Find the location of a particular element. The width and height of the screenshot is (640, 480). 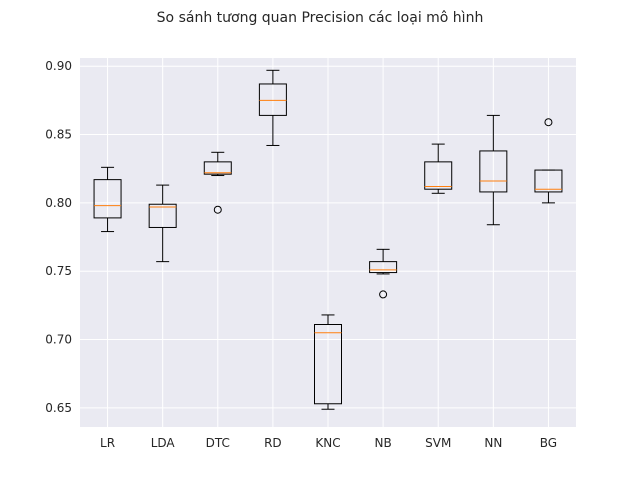

y-tick-label: 0.65 is located at coordinates (58, 408).